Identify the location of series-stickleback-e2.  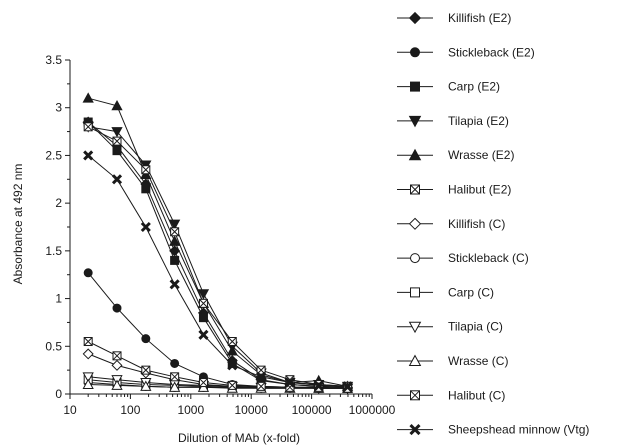
(218, 330).